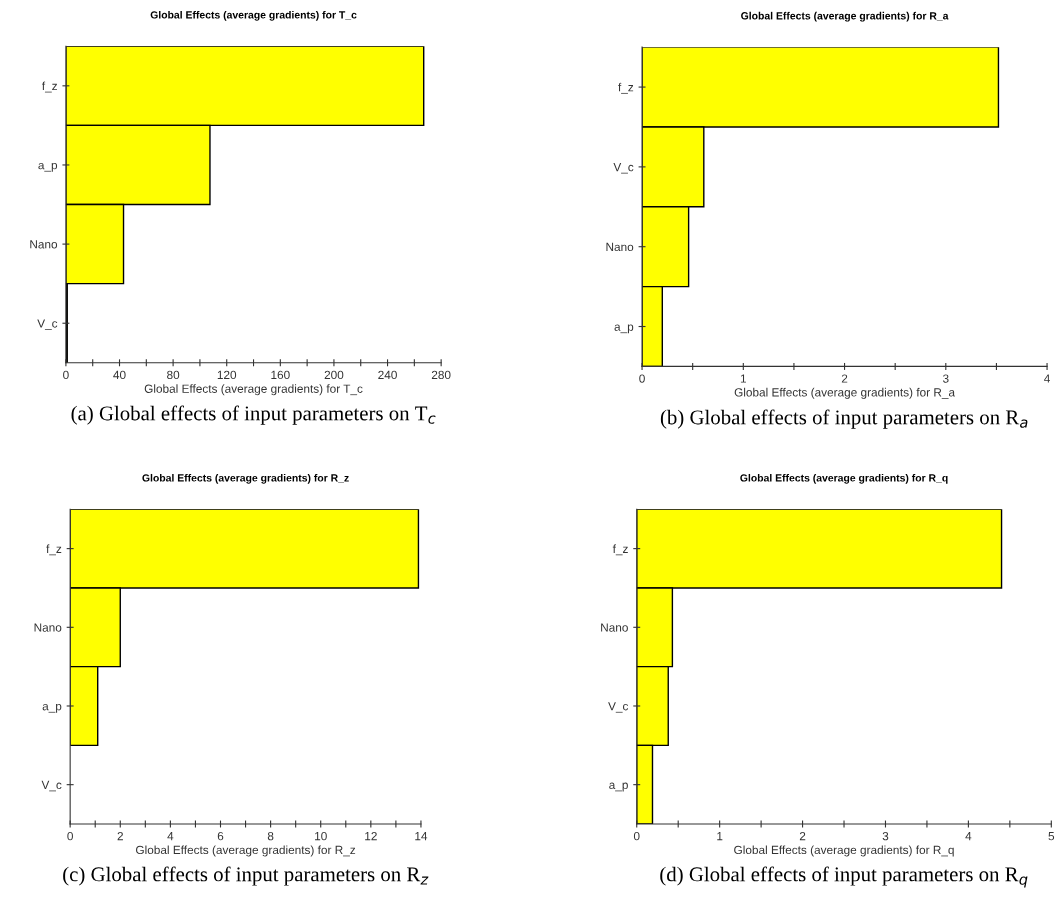 The height and width of the screenshot is (907, 1063). Describe the element at coordinates (1051, 836) in the screenshot. I see `x-tick-label: 5` at that location.